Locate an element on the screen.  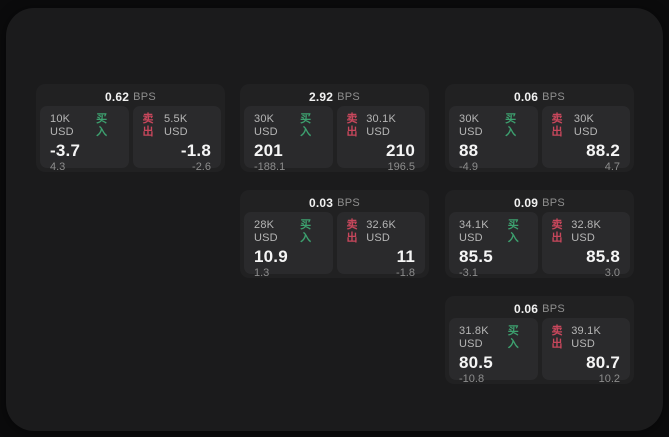
sell-top-row: 卖出 32.8K USD is located at coordinates (586, 232).